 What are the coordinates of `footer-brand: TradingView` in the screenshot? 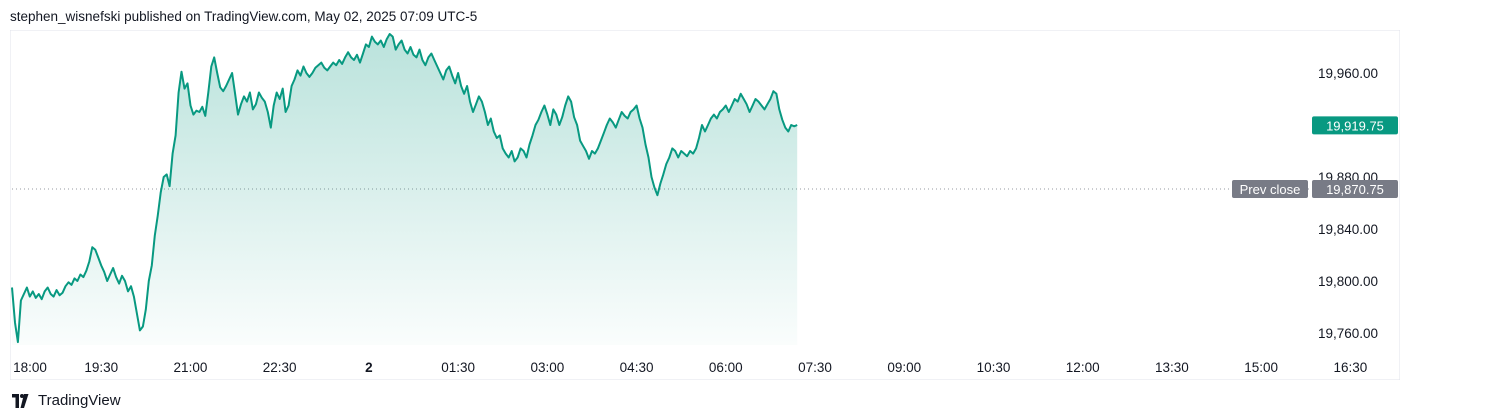 It's located at (65, 400).